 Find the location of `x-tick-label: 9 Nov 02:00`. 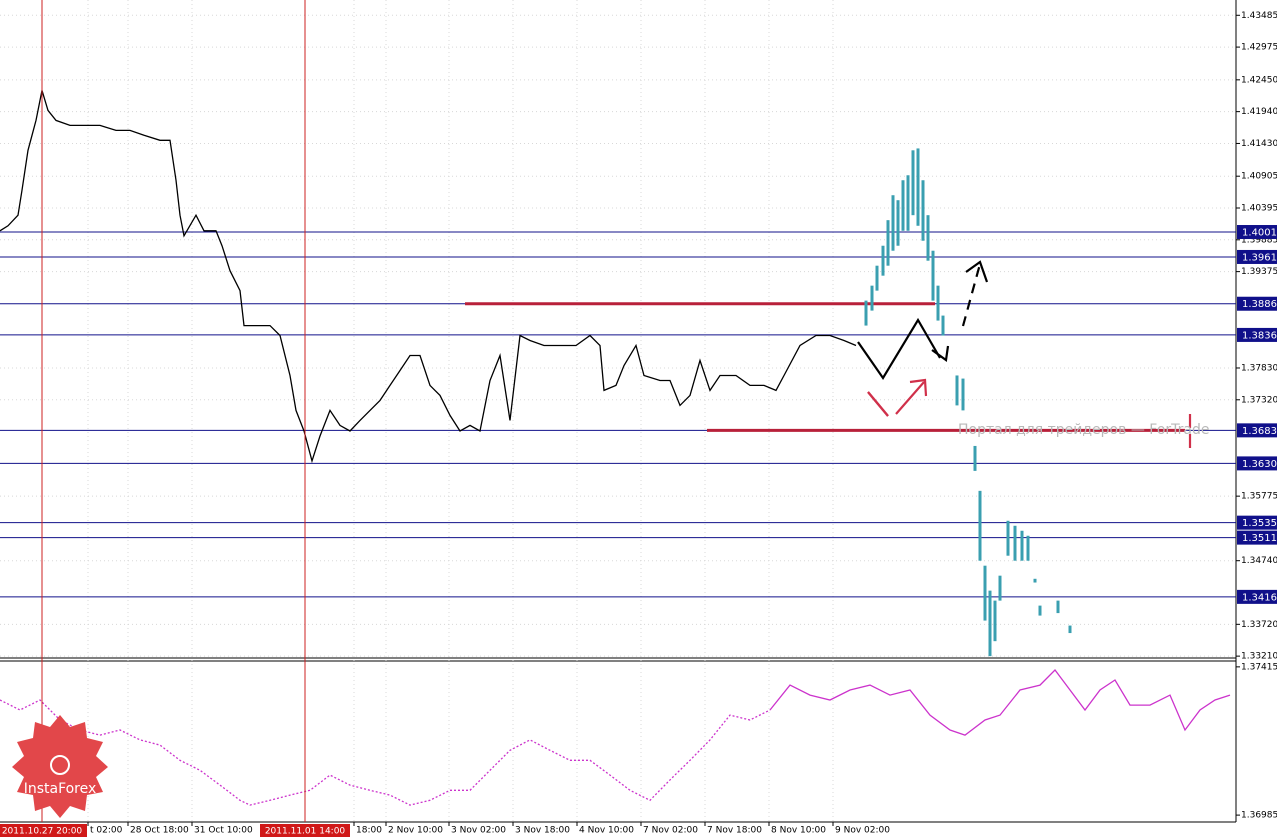

x-tick-label: 9 Nov 02:00 is located at coordinates (862, 831).